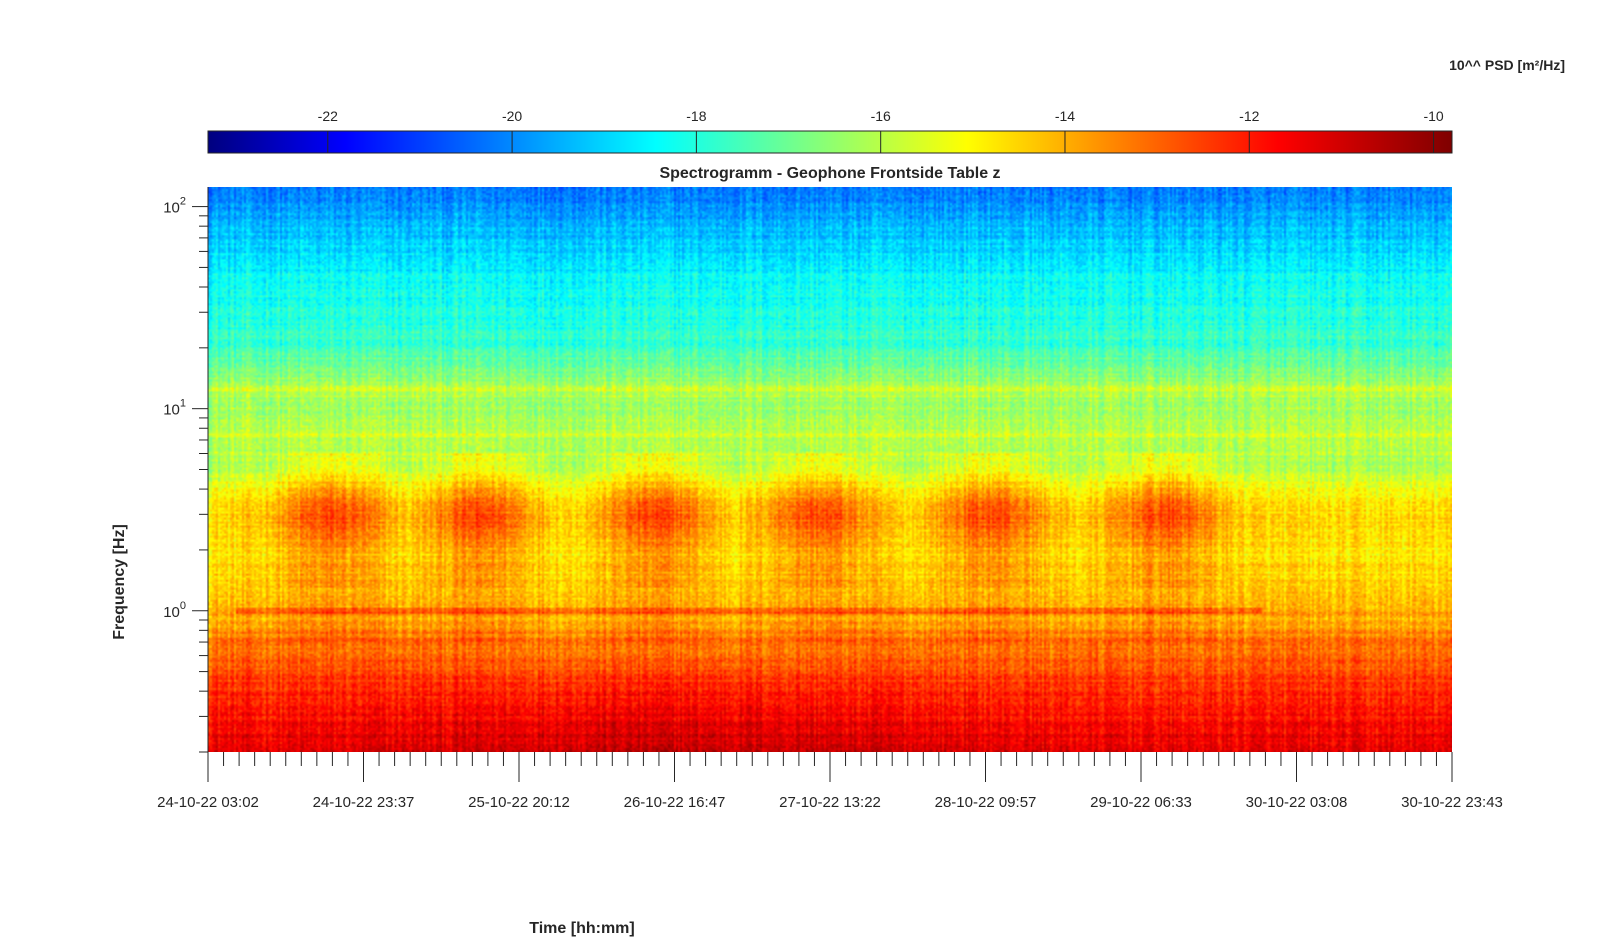  Describe the element at coordinates (1141, 802) in the screenshot. I see `x-tick-label: 29-10-22 06:33` at that location.